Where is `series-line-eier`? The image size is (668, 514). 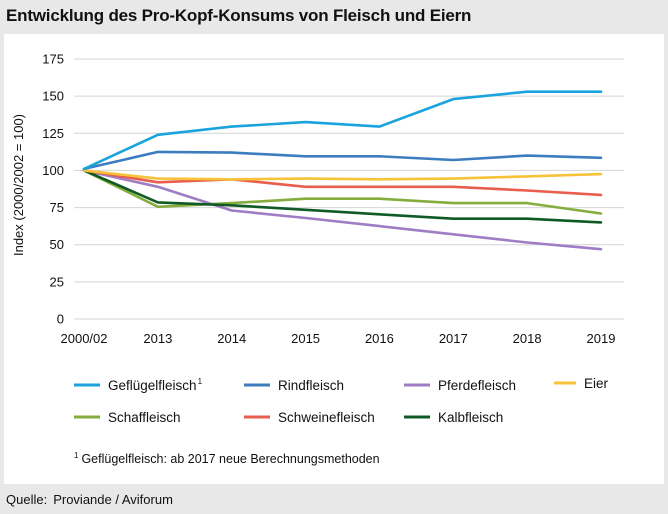 series-line-eier is located at coordinates (342, 175).